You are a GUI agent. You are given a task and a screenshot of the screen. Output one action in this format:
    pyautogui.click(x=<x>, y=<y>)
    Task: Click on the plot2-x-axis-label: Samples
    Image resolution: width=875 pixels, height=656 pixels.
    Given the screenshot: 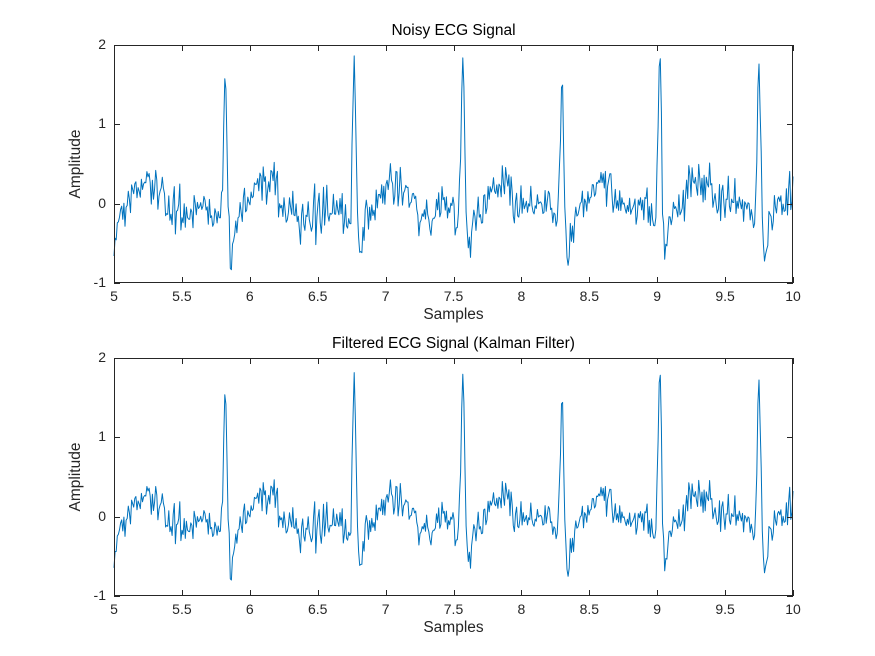 What is the action you would take?
    pyautogui.click(x=453, y=627)
    